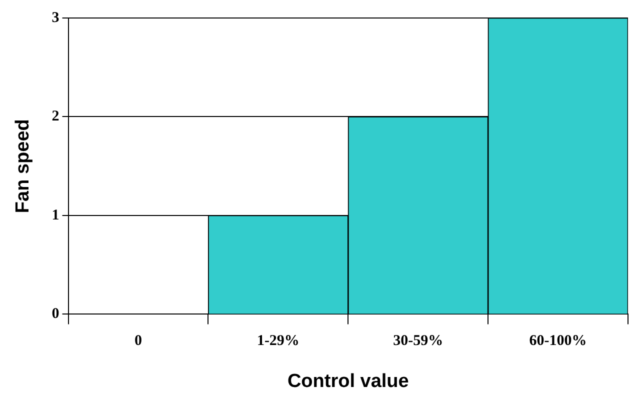 This screenshot has height=401, width=630. I want to click on y-tick-label: 3, so click(56, 18).